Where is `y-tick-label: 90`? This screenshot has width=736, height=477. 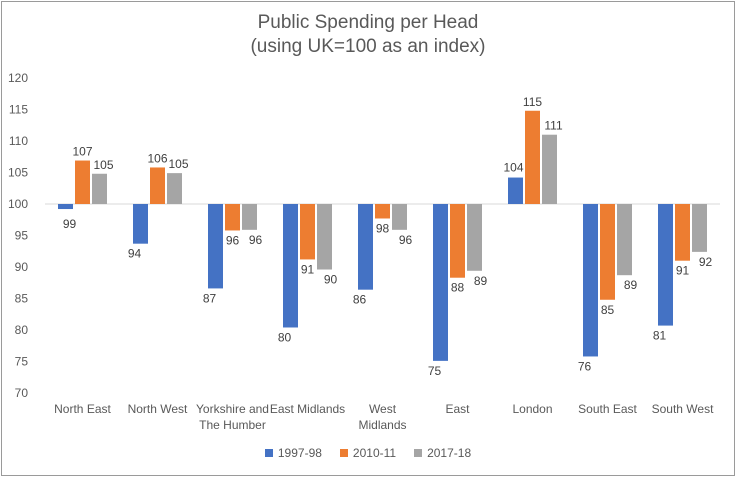 y-tick-label: 90 is located at coordinates (22, 267).